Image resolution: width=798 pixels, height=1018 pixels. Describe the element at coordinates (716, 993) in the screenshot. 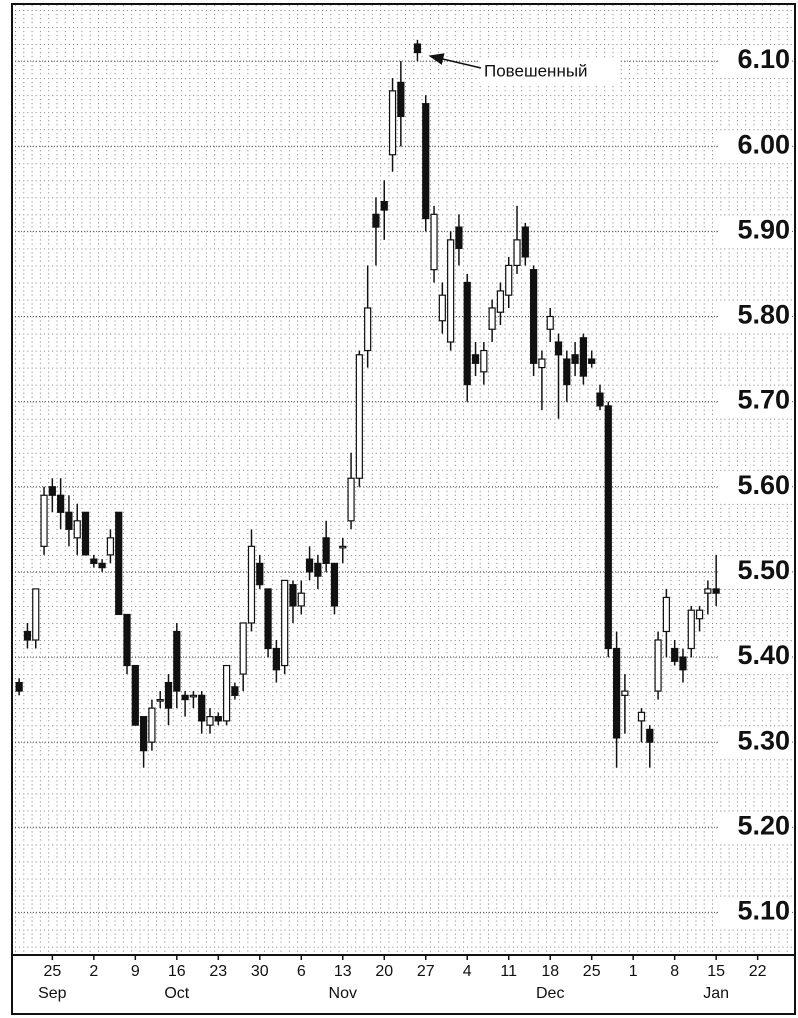

I see `month-label: Jan` at that location.